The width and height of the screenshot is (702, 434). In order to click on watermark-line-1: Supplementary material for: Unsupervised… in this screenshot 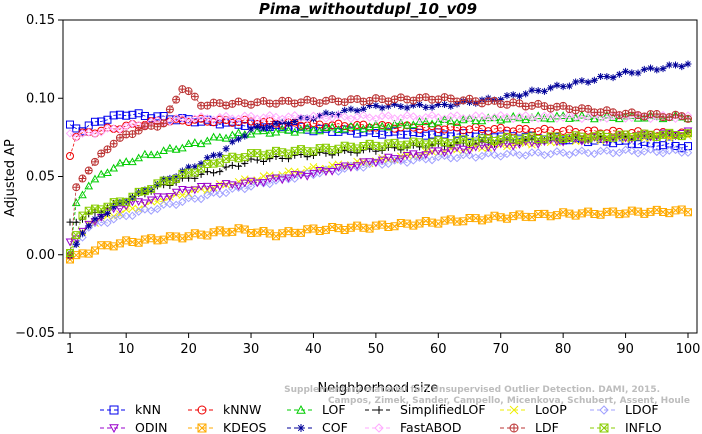, I will do `click(472, 390)`.